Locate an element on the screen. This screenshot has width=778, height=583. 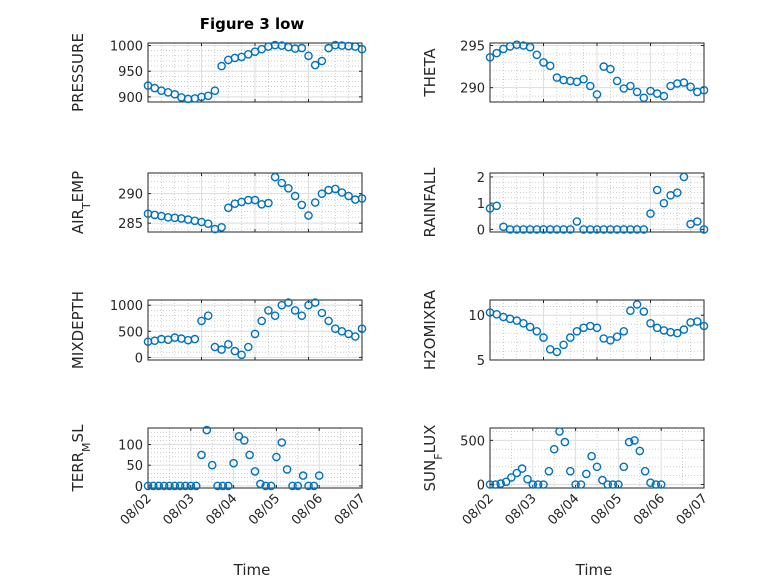
y-tick-label: 50 is located at coordinates (134, 466).